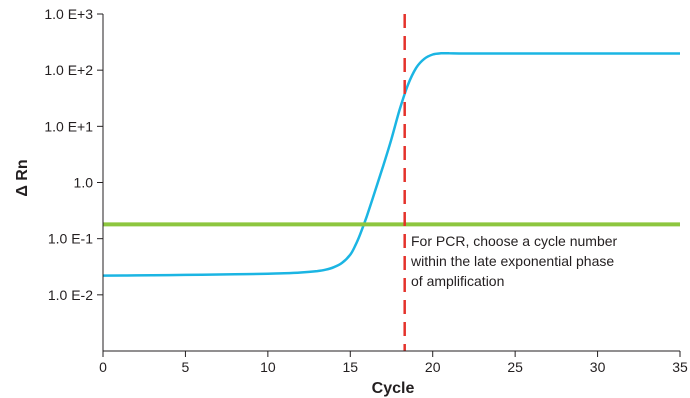 Image resolution: width=690 pixels, height=398 pixels. Describe the element at coordinates (393, 367) in the screenshot. I see `x-tick-labels: 0 5 10 15 20 25 30 35` at that location.